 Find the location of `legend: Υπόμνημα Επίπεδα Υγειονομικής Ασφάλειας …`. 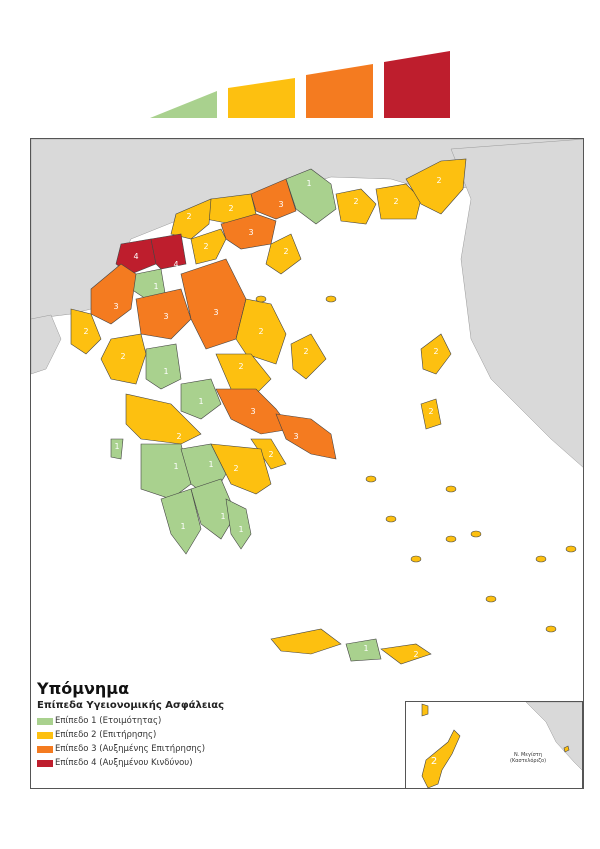

legend: Υπόμνημα Επίπεδα Υγειονομικής Ασφάλειας … is located at coordinates (130, 724).